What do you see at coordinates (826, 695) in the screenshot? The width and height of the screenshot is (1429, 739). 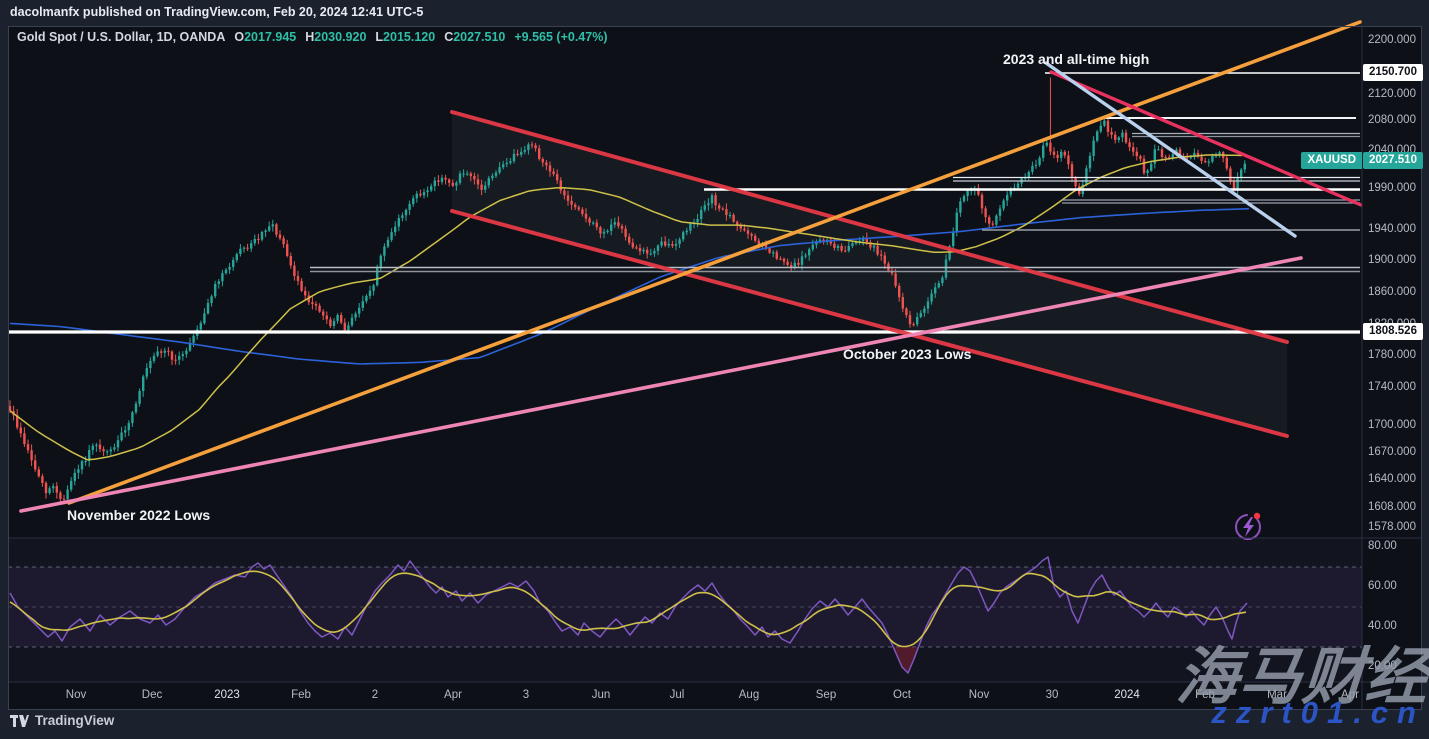 I see `time-tick: Sep` at bounding box center [826, 695].